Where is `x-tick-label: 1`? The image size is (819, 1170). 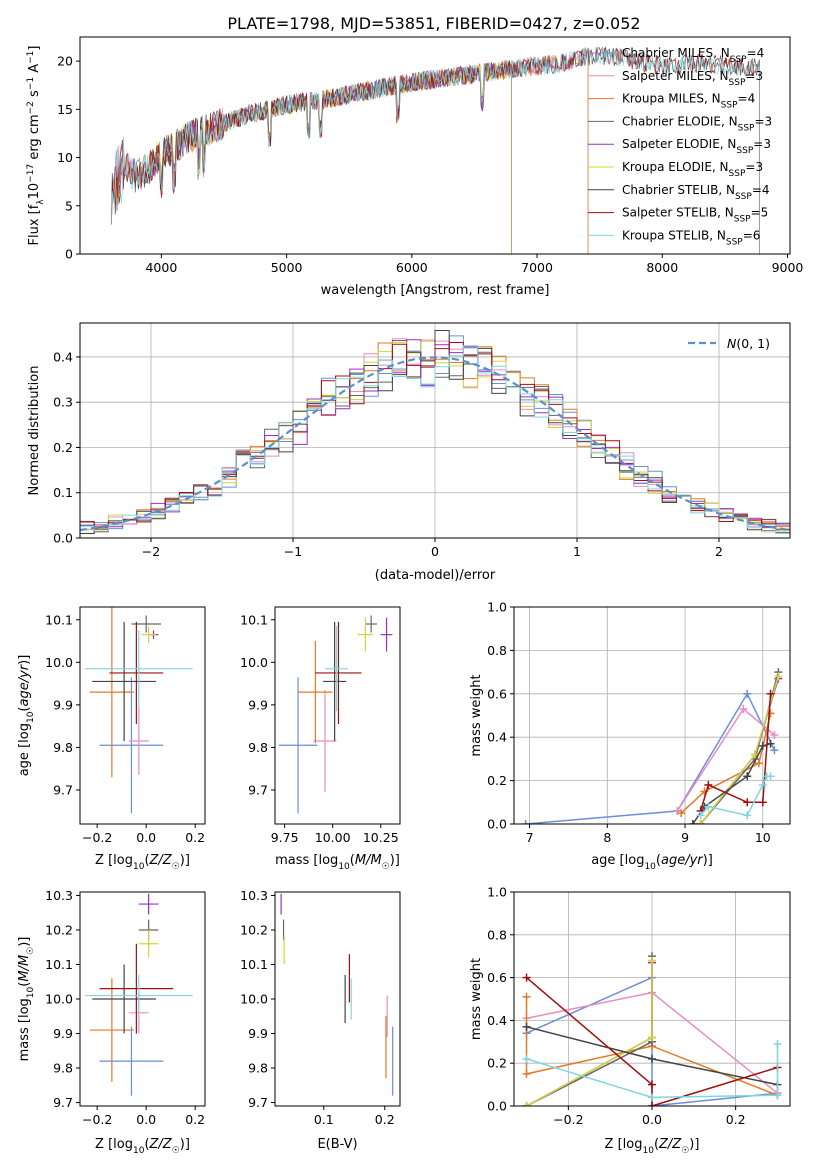 x-tick-label: 1 is located at coordinates (577, 551).